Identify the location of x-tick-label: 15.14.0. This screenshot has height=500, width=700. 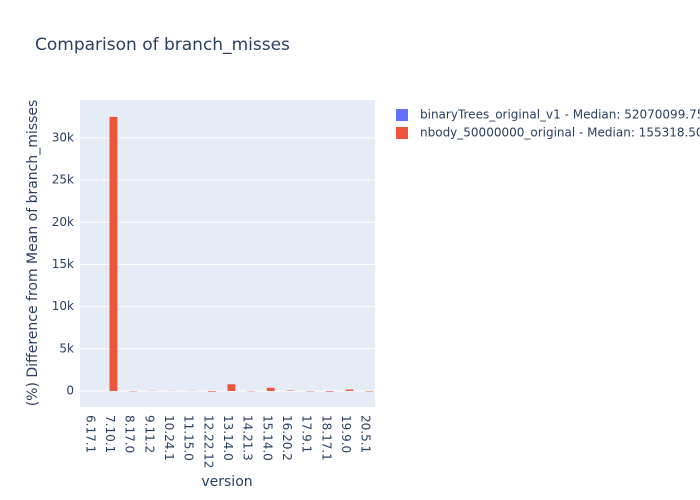
(267, 438).